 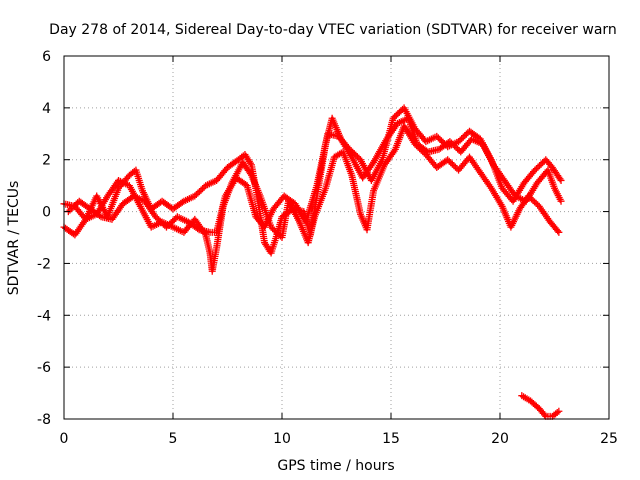 I want to click on y-tick-label: -4, so click(x=44, y=316).